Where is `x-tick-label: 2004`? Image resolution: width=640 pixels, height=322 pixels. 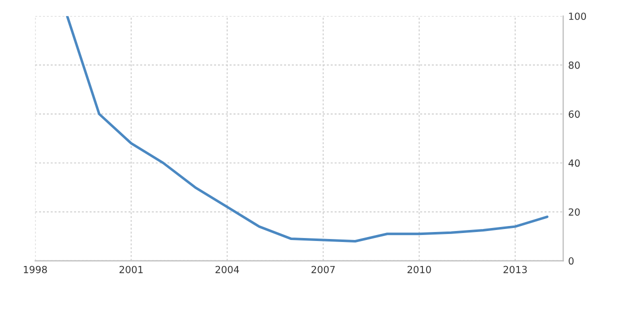 x-tick-label: 2004 is located at coordinates (228, 270).